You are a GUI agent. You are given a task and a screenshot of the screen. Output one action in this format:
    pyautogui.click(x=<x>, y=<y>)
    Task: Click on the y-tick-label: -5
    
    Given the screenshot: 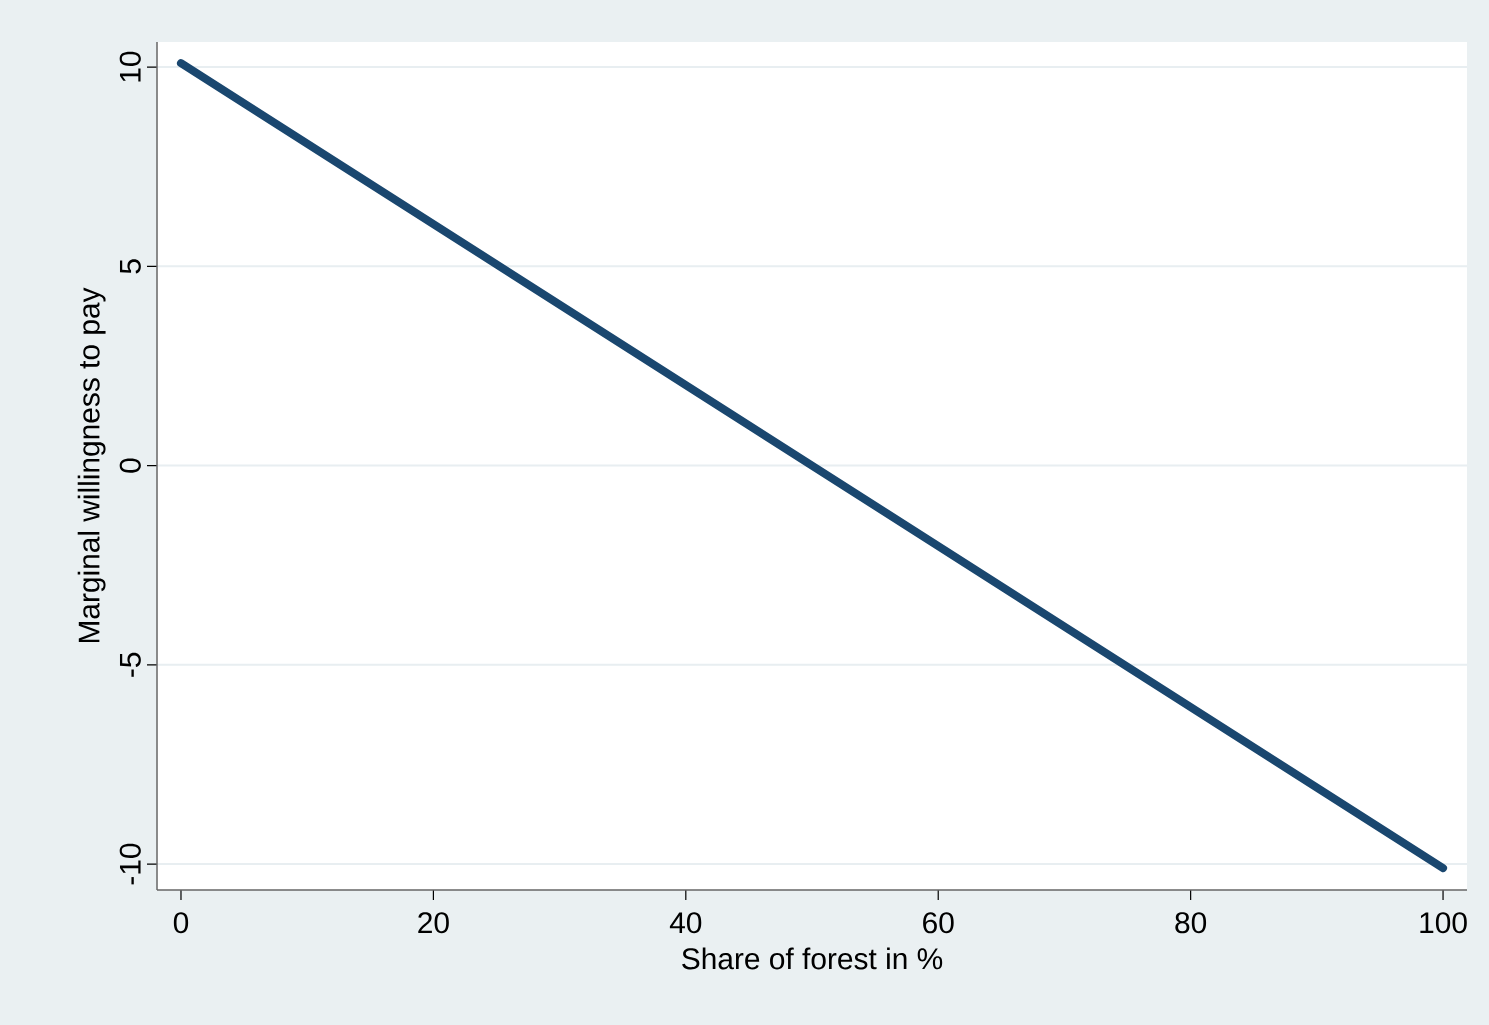 What is the action you would take?
    pyautogui.click(x=130, y=664)
    